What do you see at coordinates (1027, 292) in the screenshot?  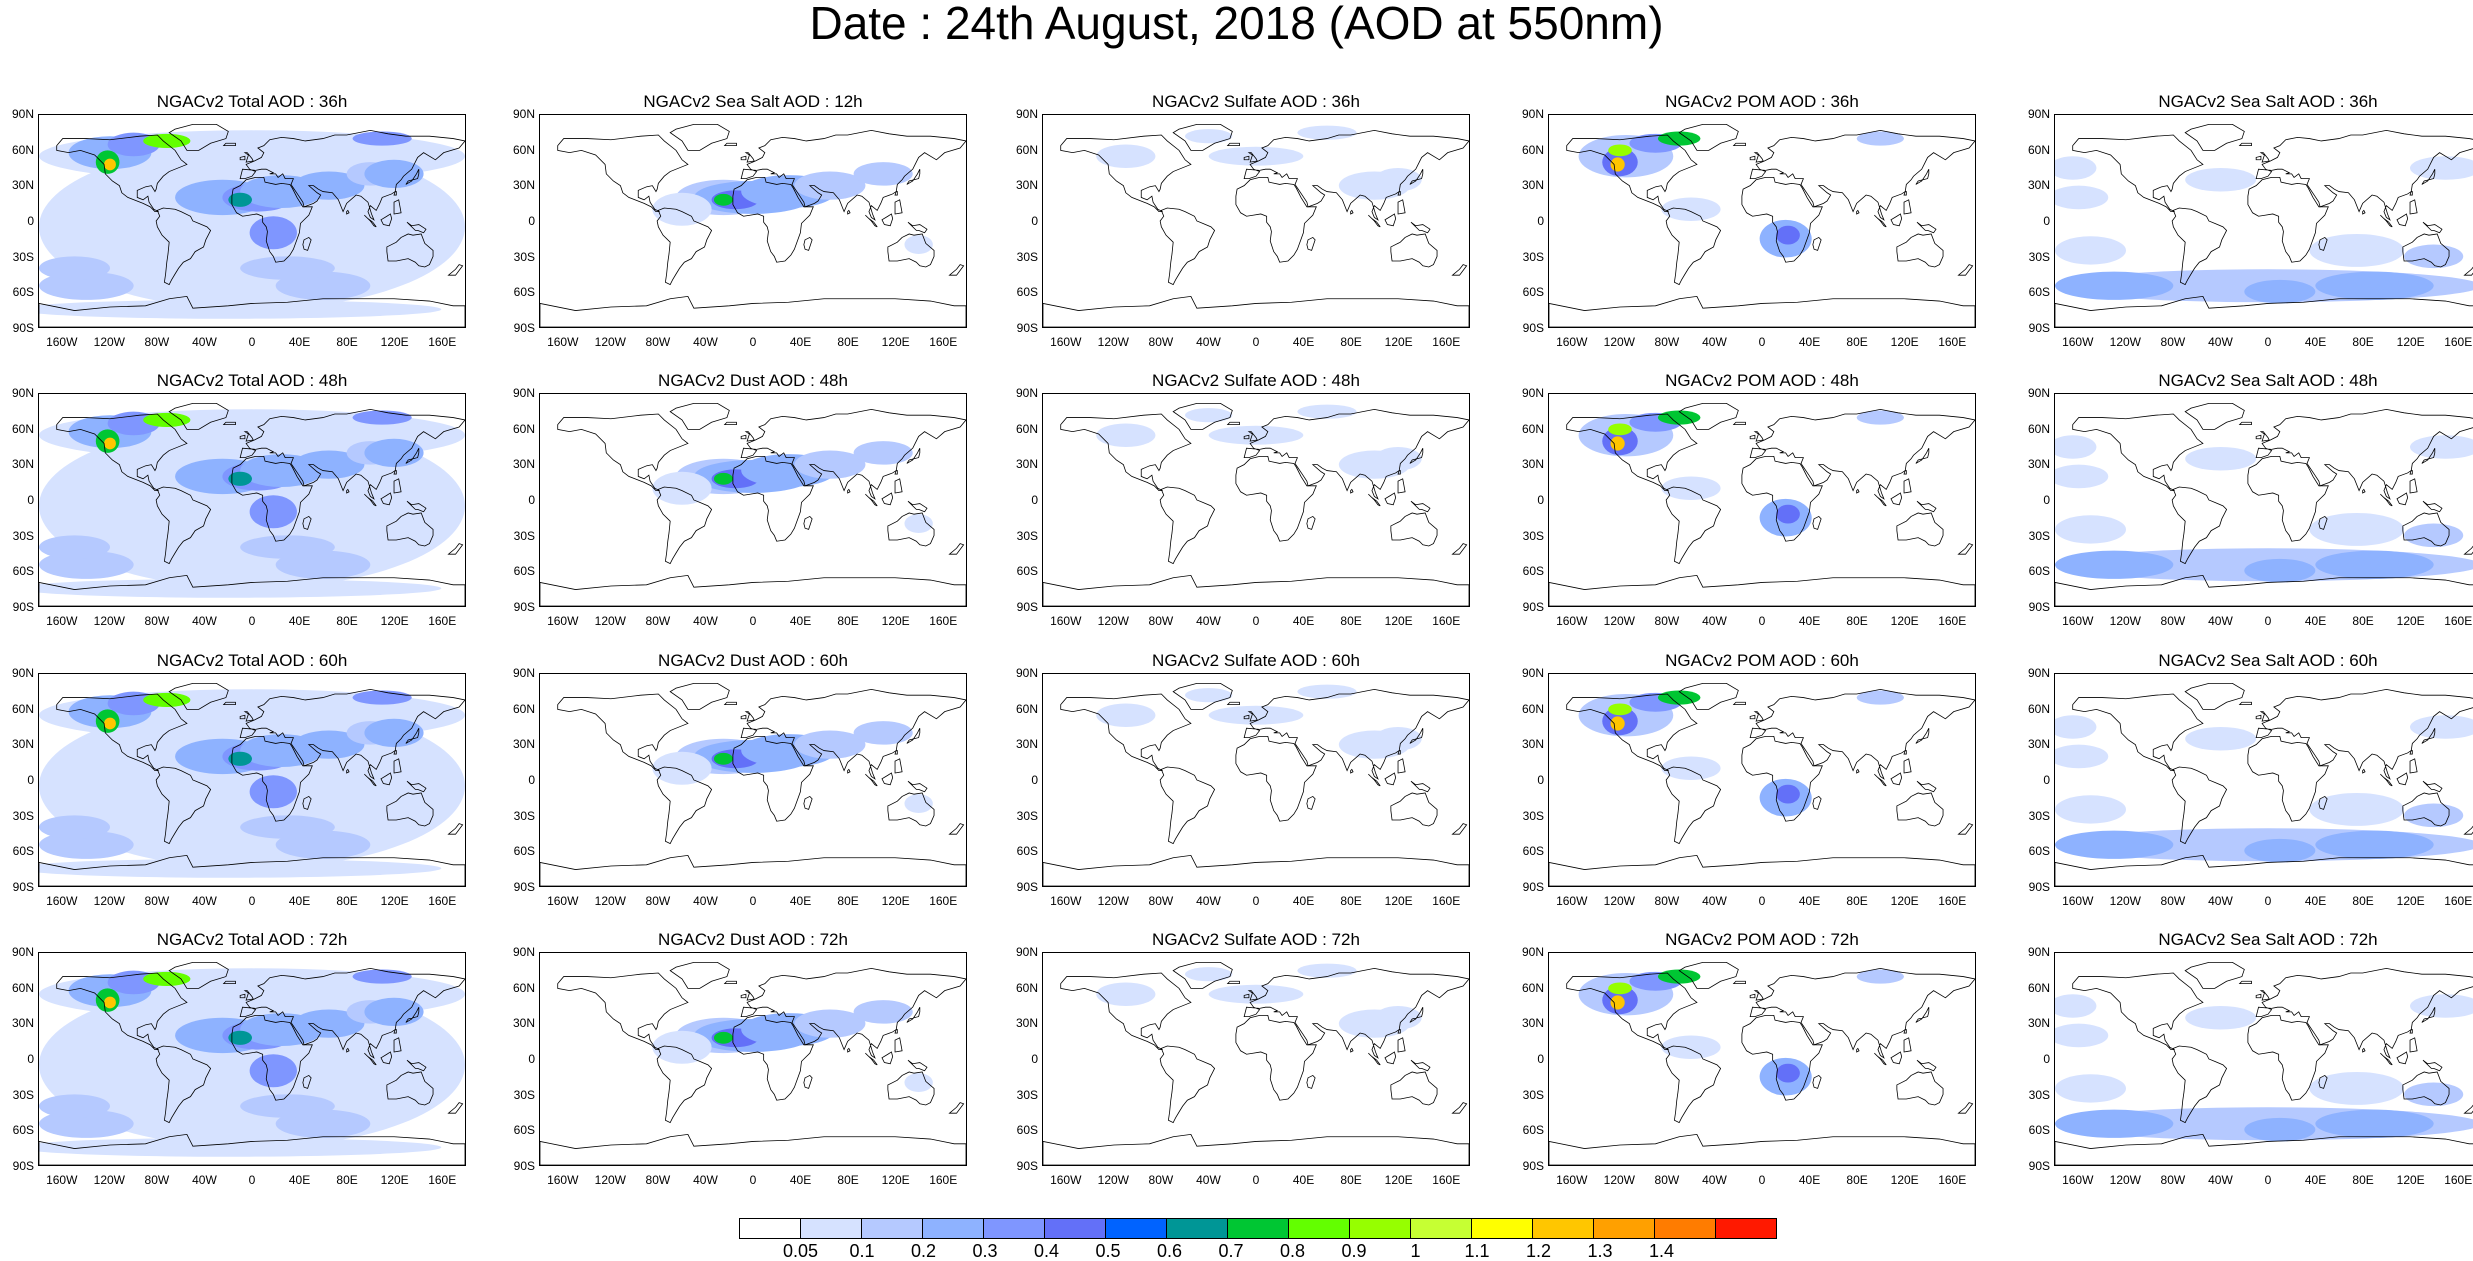 I see `lat-tick-label: 60S` at bounding box center [1027, 292].